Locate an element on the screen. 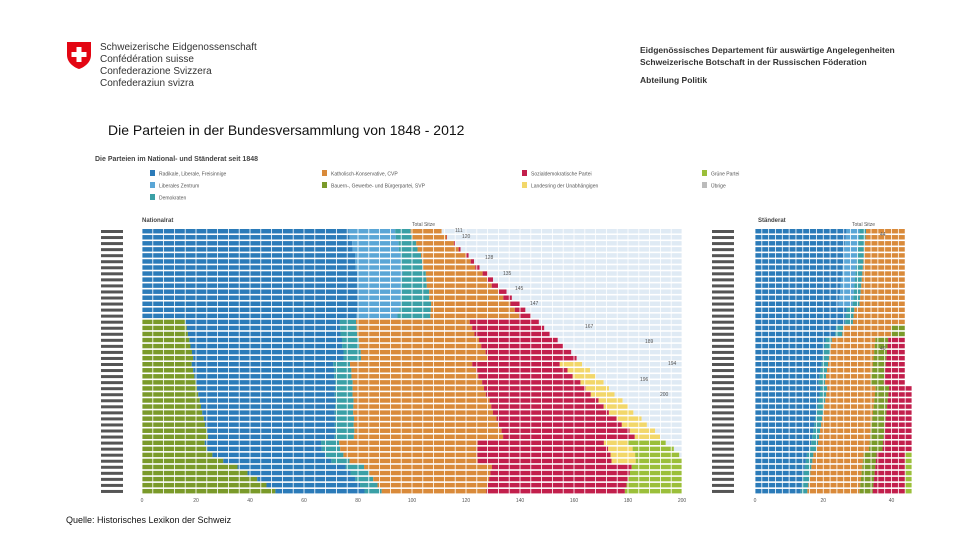 This screenshot has height=540, width=960. legend-label: Sozialdemokratische Partei is located at coordinates (561, 175).